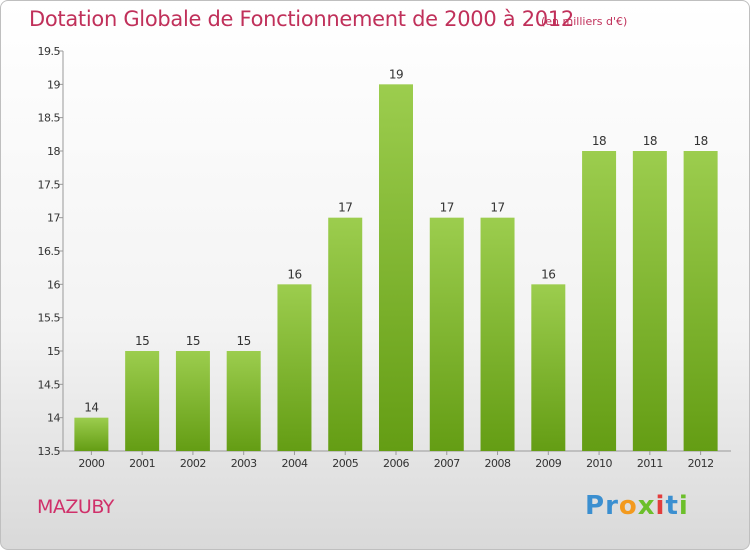 The image size is (750, 550). Describe the element at coordinates (49, 118) in the screenshot. I see `y-tick-label: 18.5` at that location.